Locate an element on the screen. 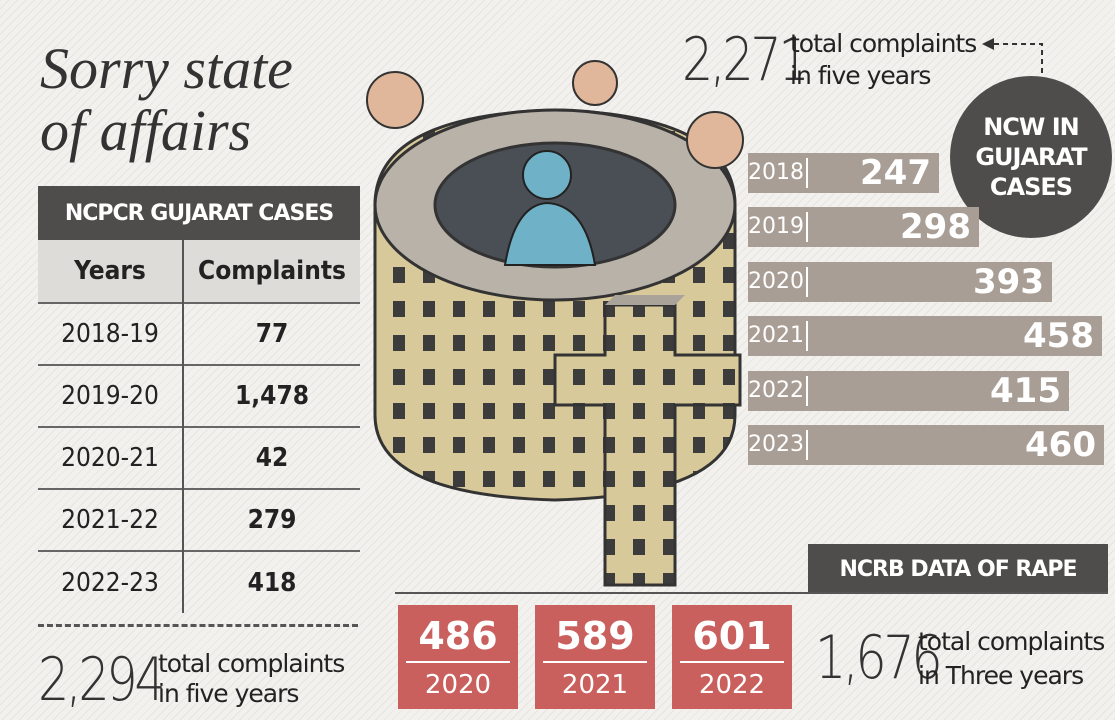  dashed-arrow-icon is located at coordinates (1012, 60).